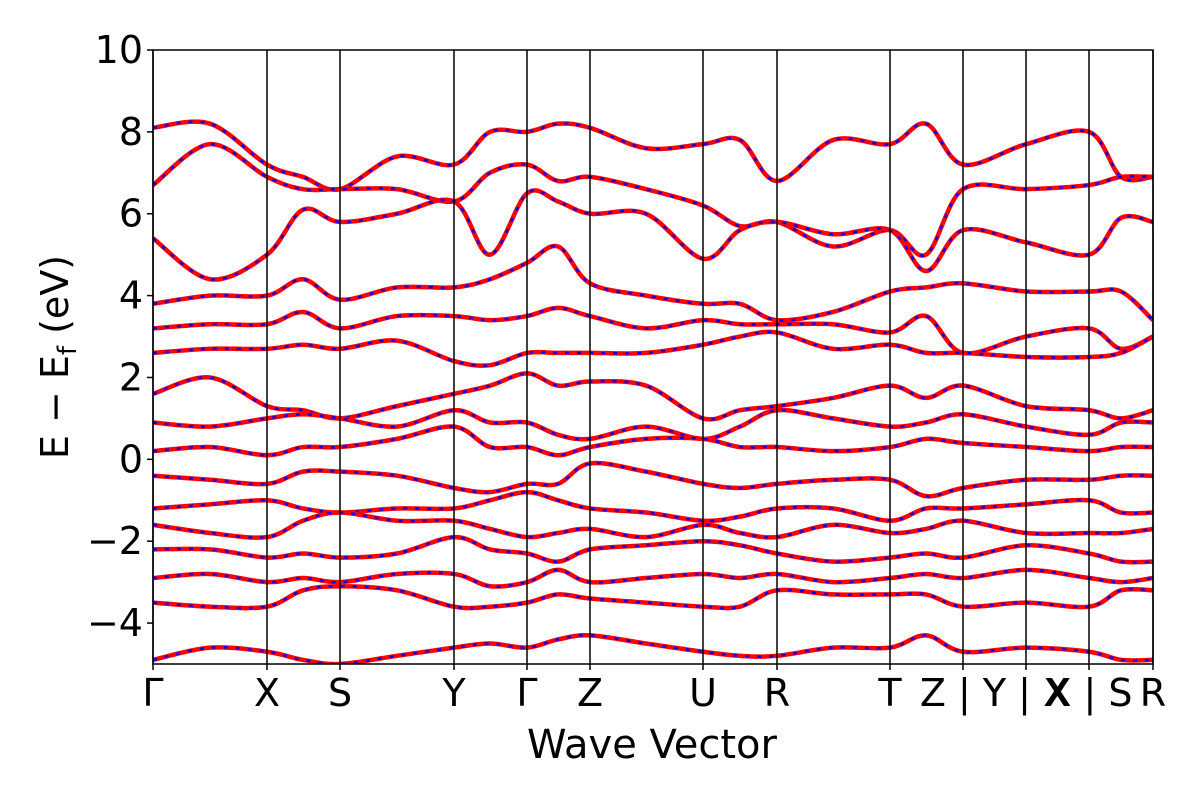 This screenshot has height=800, width=1200. I want to click on x-tick-label: Y, so click(453, 693).